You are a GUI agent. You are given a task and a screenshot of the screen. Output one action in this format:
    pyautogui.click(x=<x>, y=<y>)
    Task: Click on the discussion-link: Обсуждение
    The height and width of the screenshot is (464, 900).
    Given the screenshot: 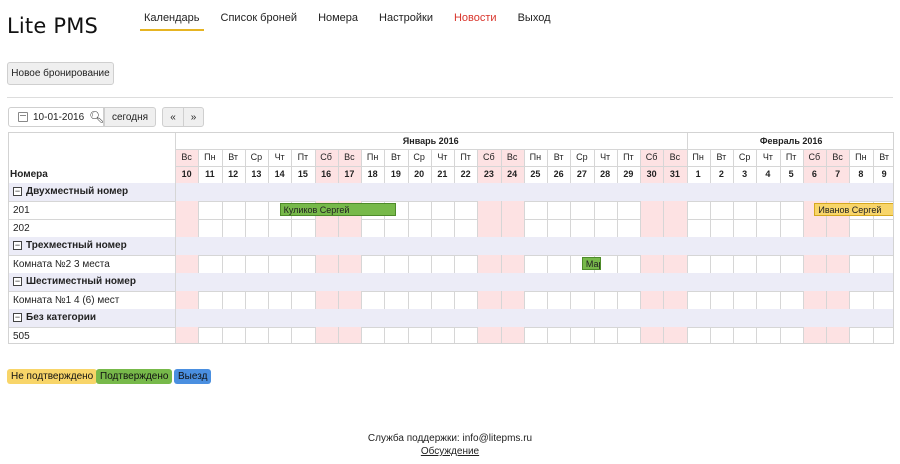 What is the action you would take?
    pyautogui.click(x=450, y=451)
    